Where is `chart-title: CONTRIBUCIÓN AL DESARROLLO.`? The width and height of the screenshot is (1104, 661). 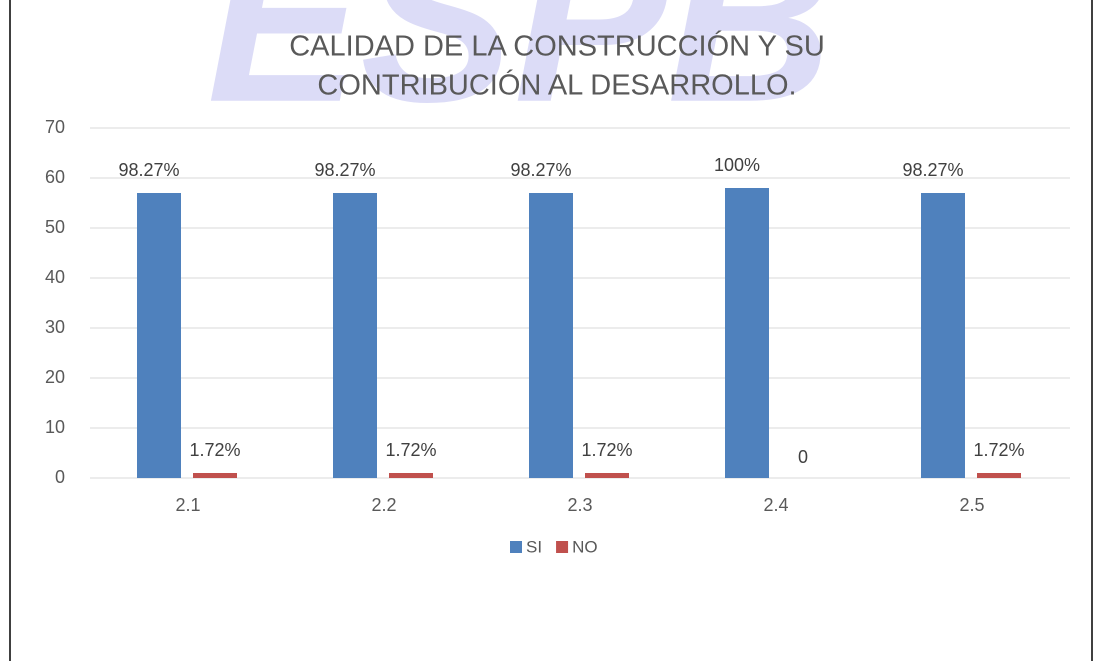
chart-title: CONTRIBUCIÓN AL DESARROLLO. is located at coordinates (556, 85).